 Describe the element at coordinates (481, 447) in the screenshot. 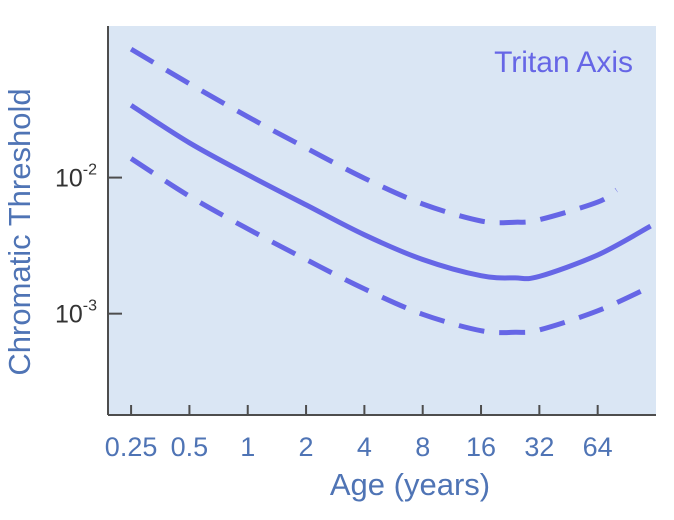

I see `x-tick-label: 16` at that location.